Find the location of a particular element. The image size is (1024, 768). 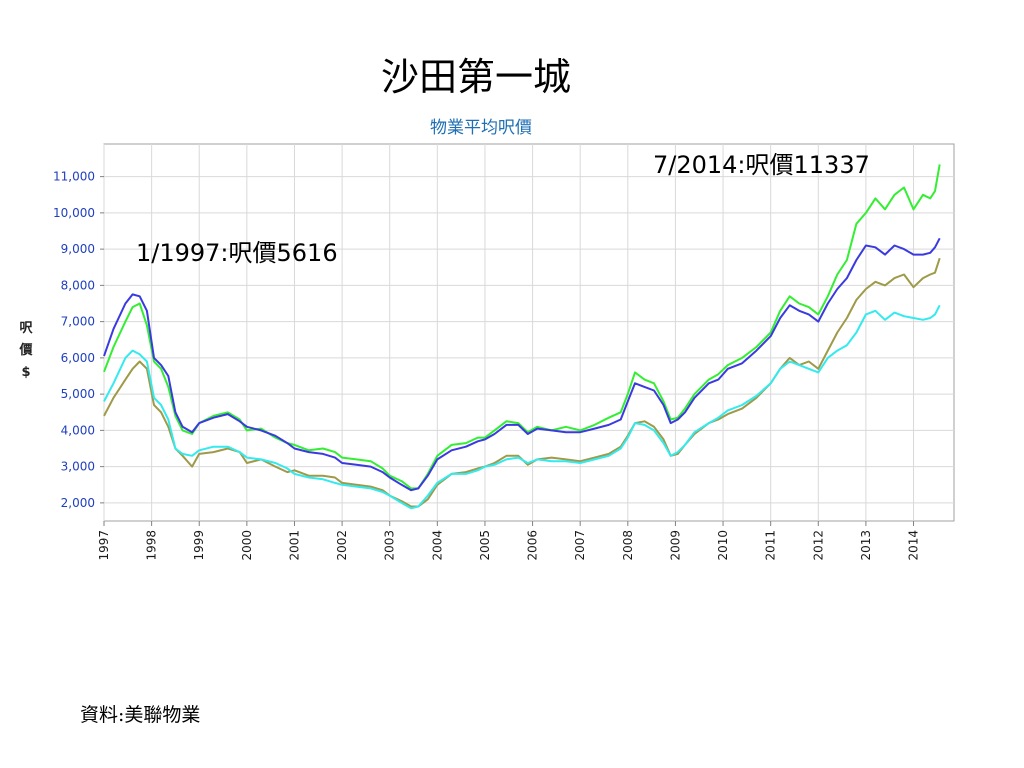

x-tick-label: 2004 is located at coordinates (437, 545).